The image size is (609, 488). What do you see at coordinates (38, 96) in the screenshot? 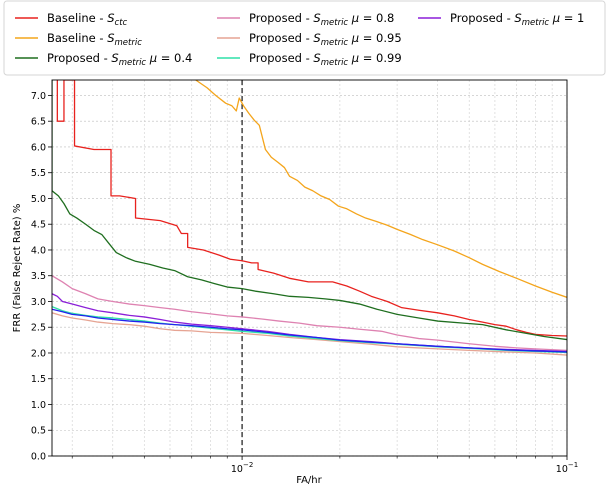
I see `y-tick-label-14: 7.0` at bounding box center [38, 96].